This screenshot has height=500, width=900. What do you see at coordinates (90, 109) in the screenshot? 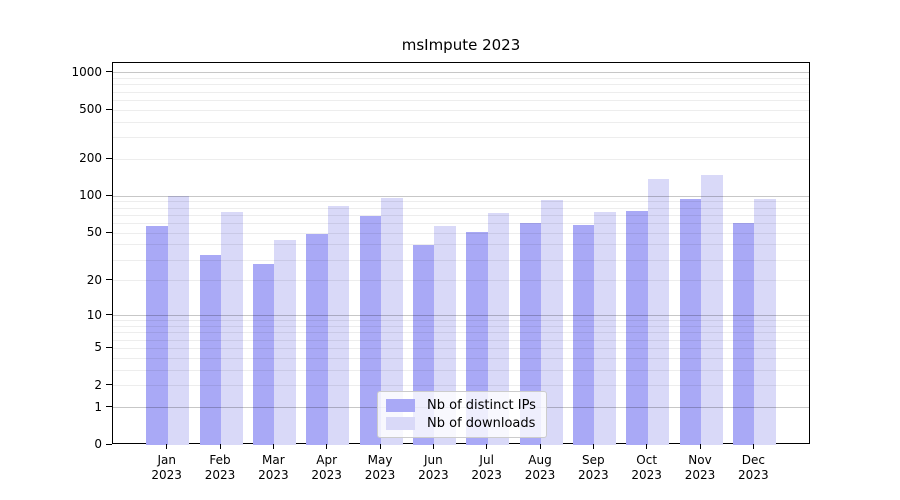
I see `y-tick-label: 500` at bounding box center [90, 109].